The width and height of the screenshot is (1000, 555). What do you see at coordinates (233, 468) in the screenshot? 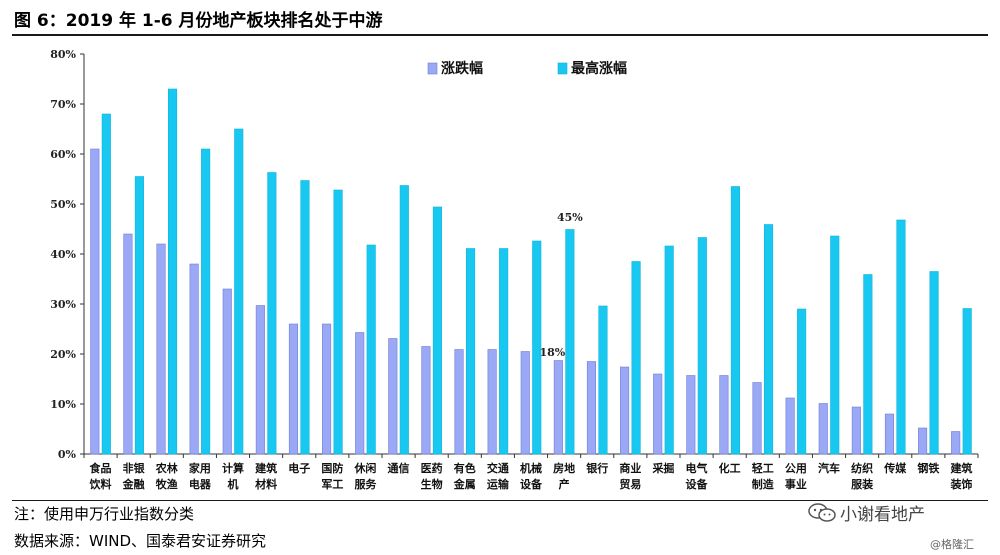
I see `x-tick-label: 计算` at bounding box center [233, 468].